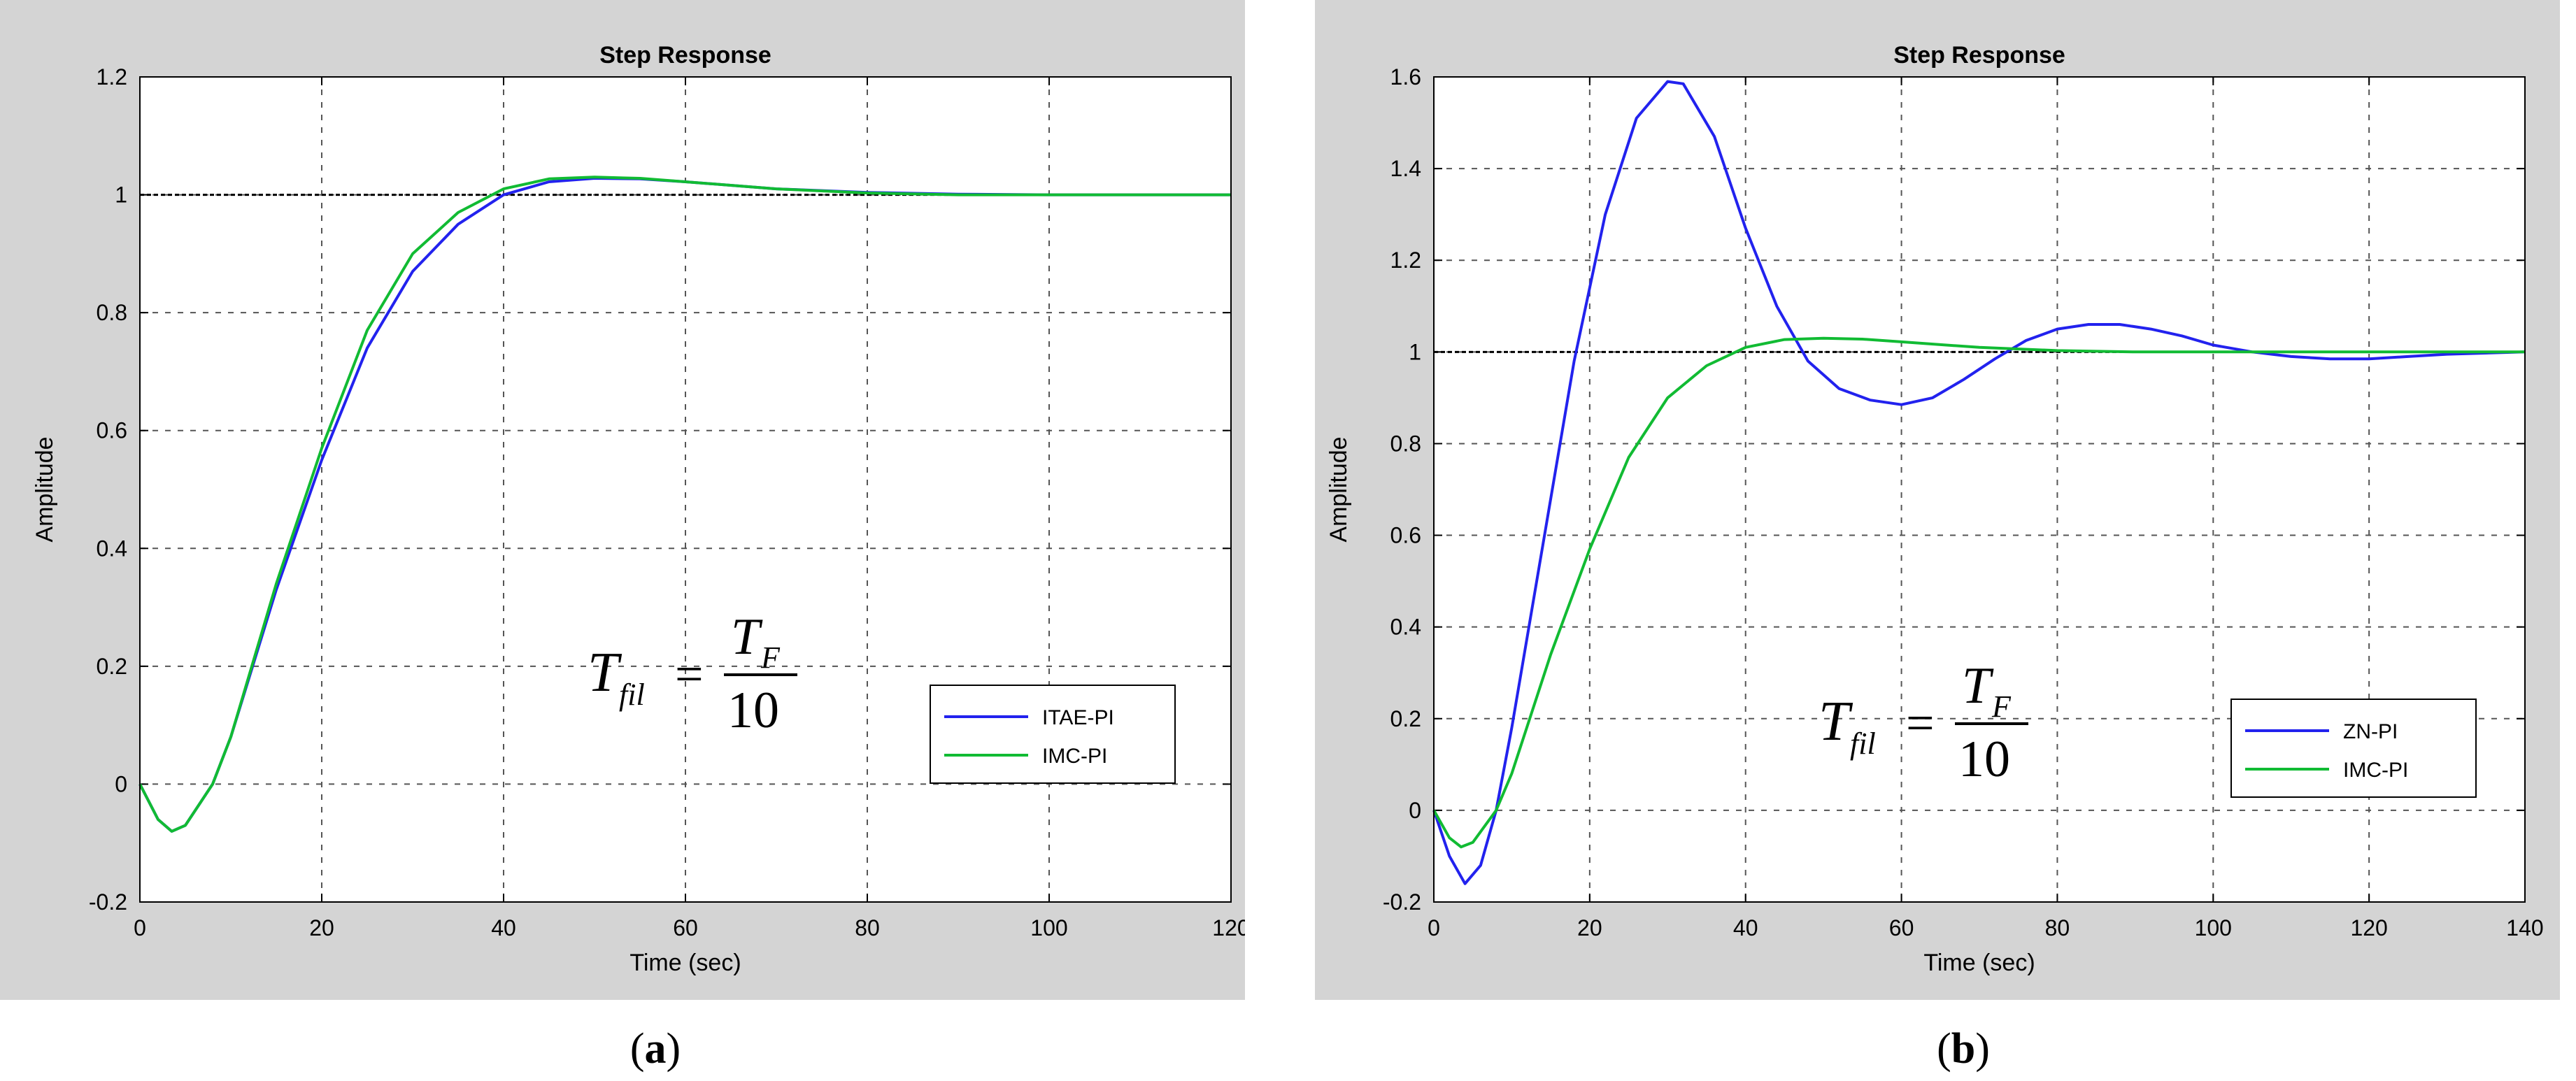 The height and width of the screenshot is (1081, 2576). I want to click on caption-a: (a), so click(655, 1049).